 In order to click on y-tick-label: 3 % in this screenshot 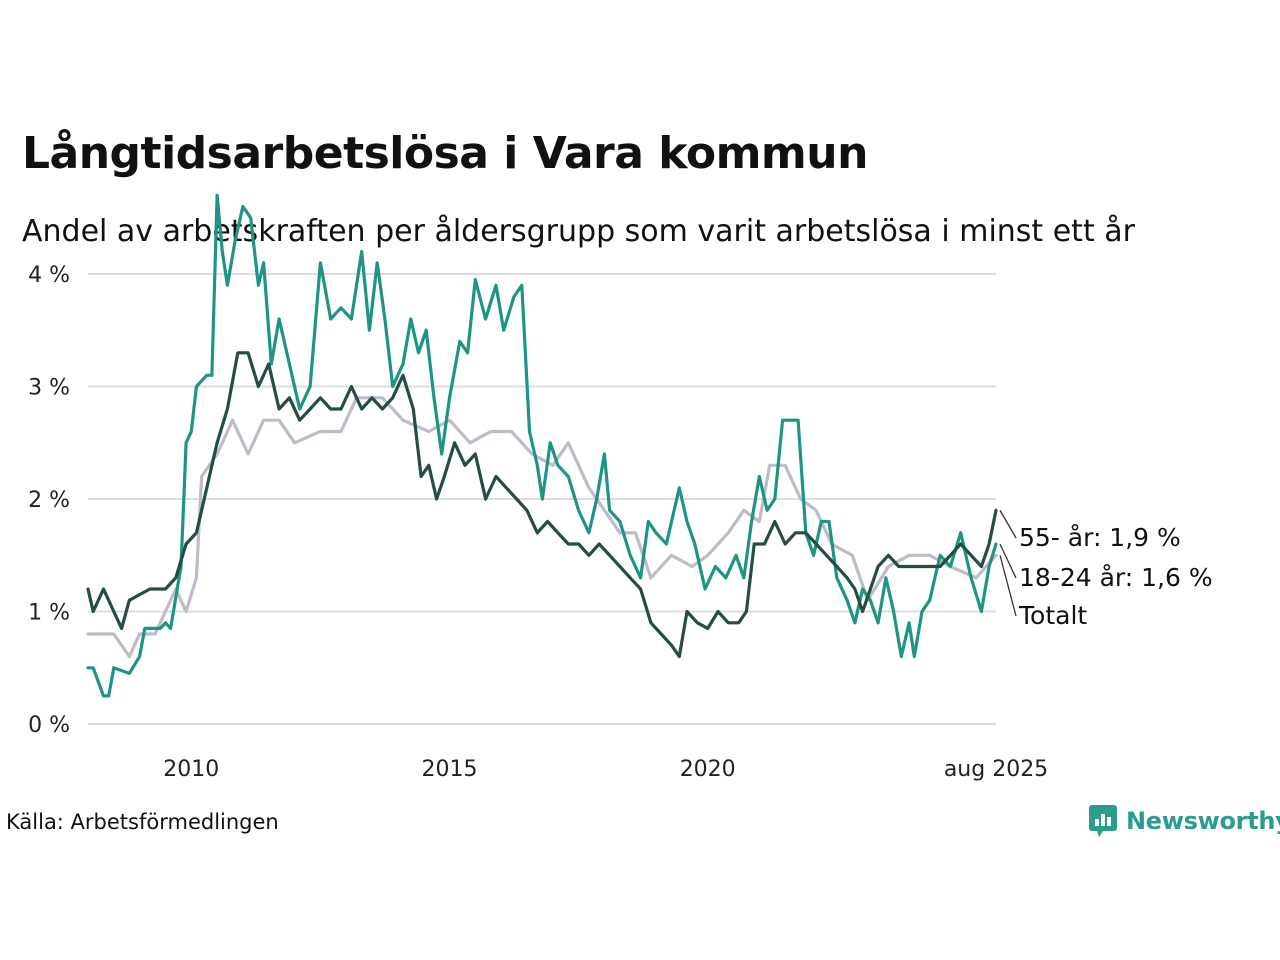, I will do `click(49, 388)`.